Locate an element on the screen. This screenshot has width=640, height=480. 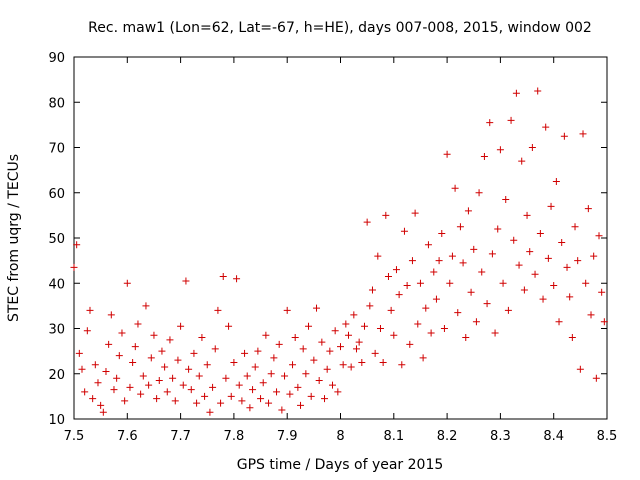
x-tick-label: 7.8 is located at coordinates (234, 436).